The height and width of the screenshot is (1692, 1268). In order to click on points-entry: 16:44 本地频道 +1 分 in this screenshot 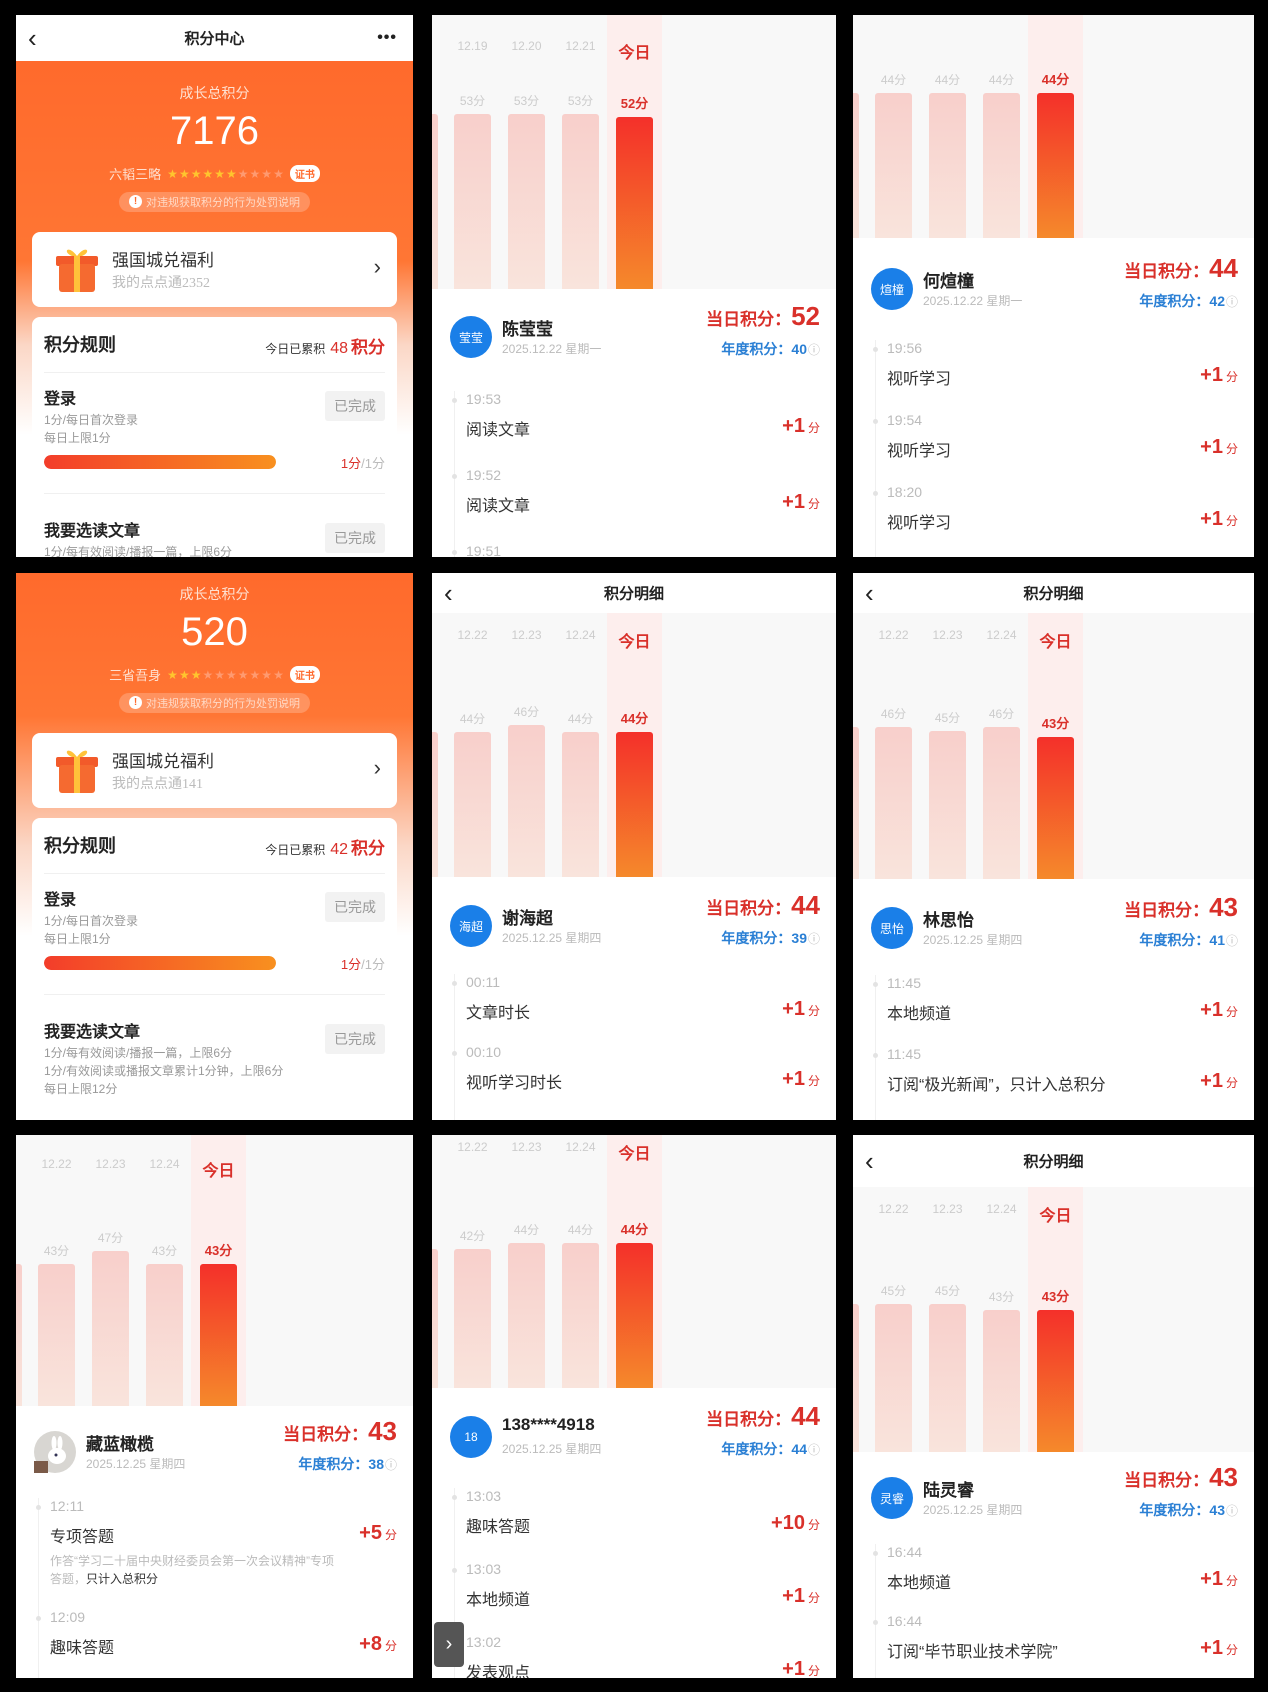, I will do `click(1053, 1578)`.